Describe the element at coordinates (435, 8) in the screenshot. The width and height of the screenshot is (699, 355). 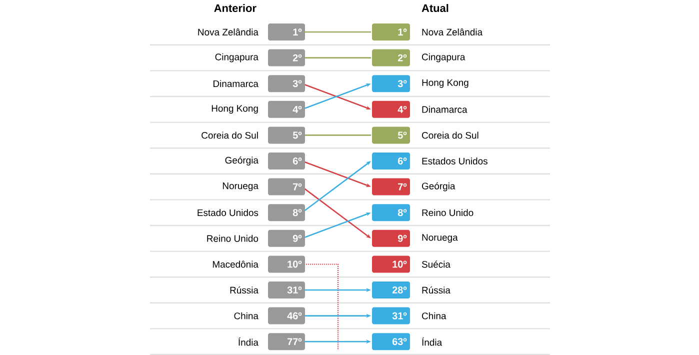
I see `category-label: Atual` at that location.